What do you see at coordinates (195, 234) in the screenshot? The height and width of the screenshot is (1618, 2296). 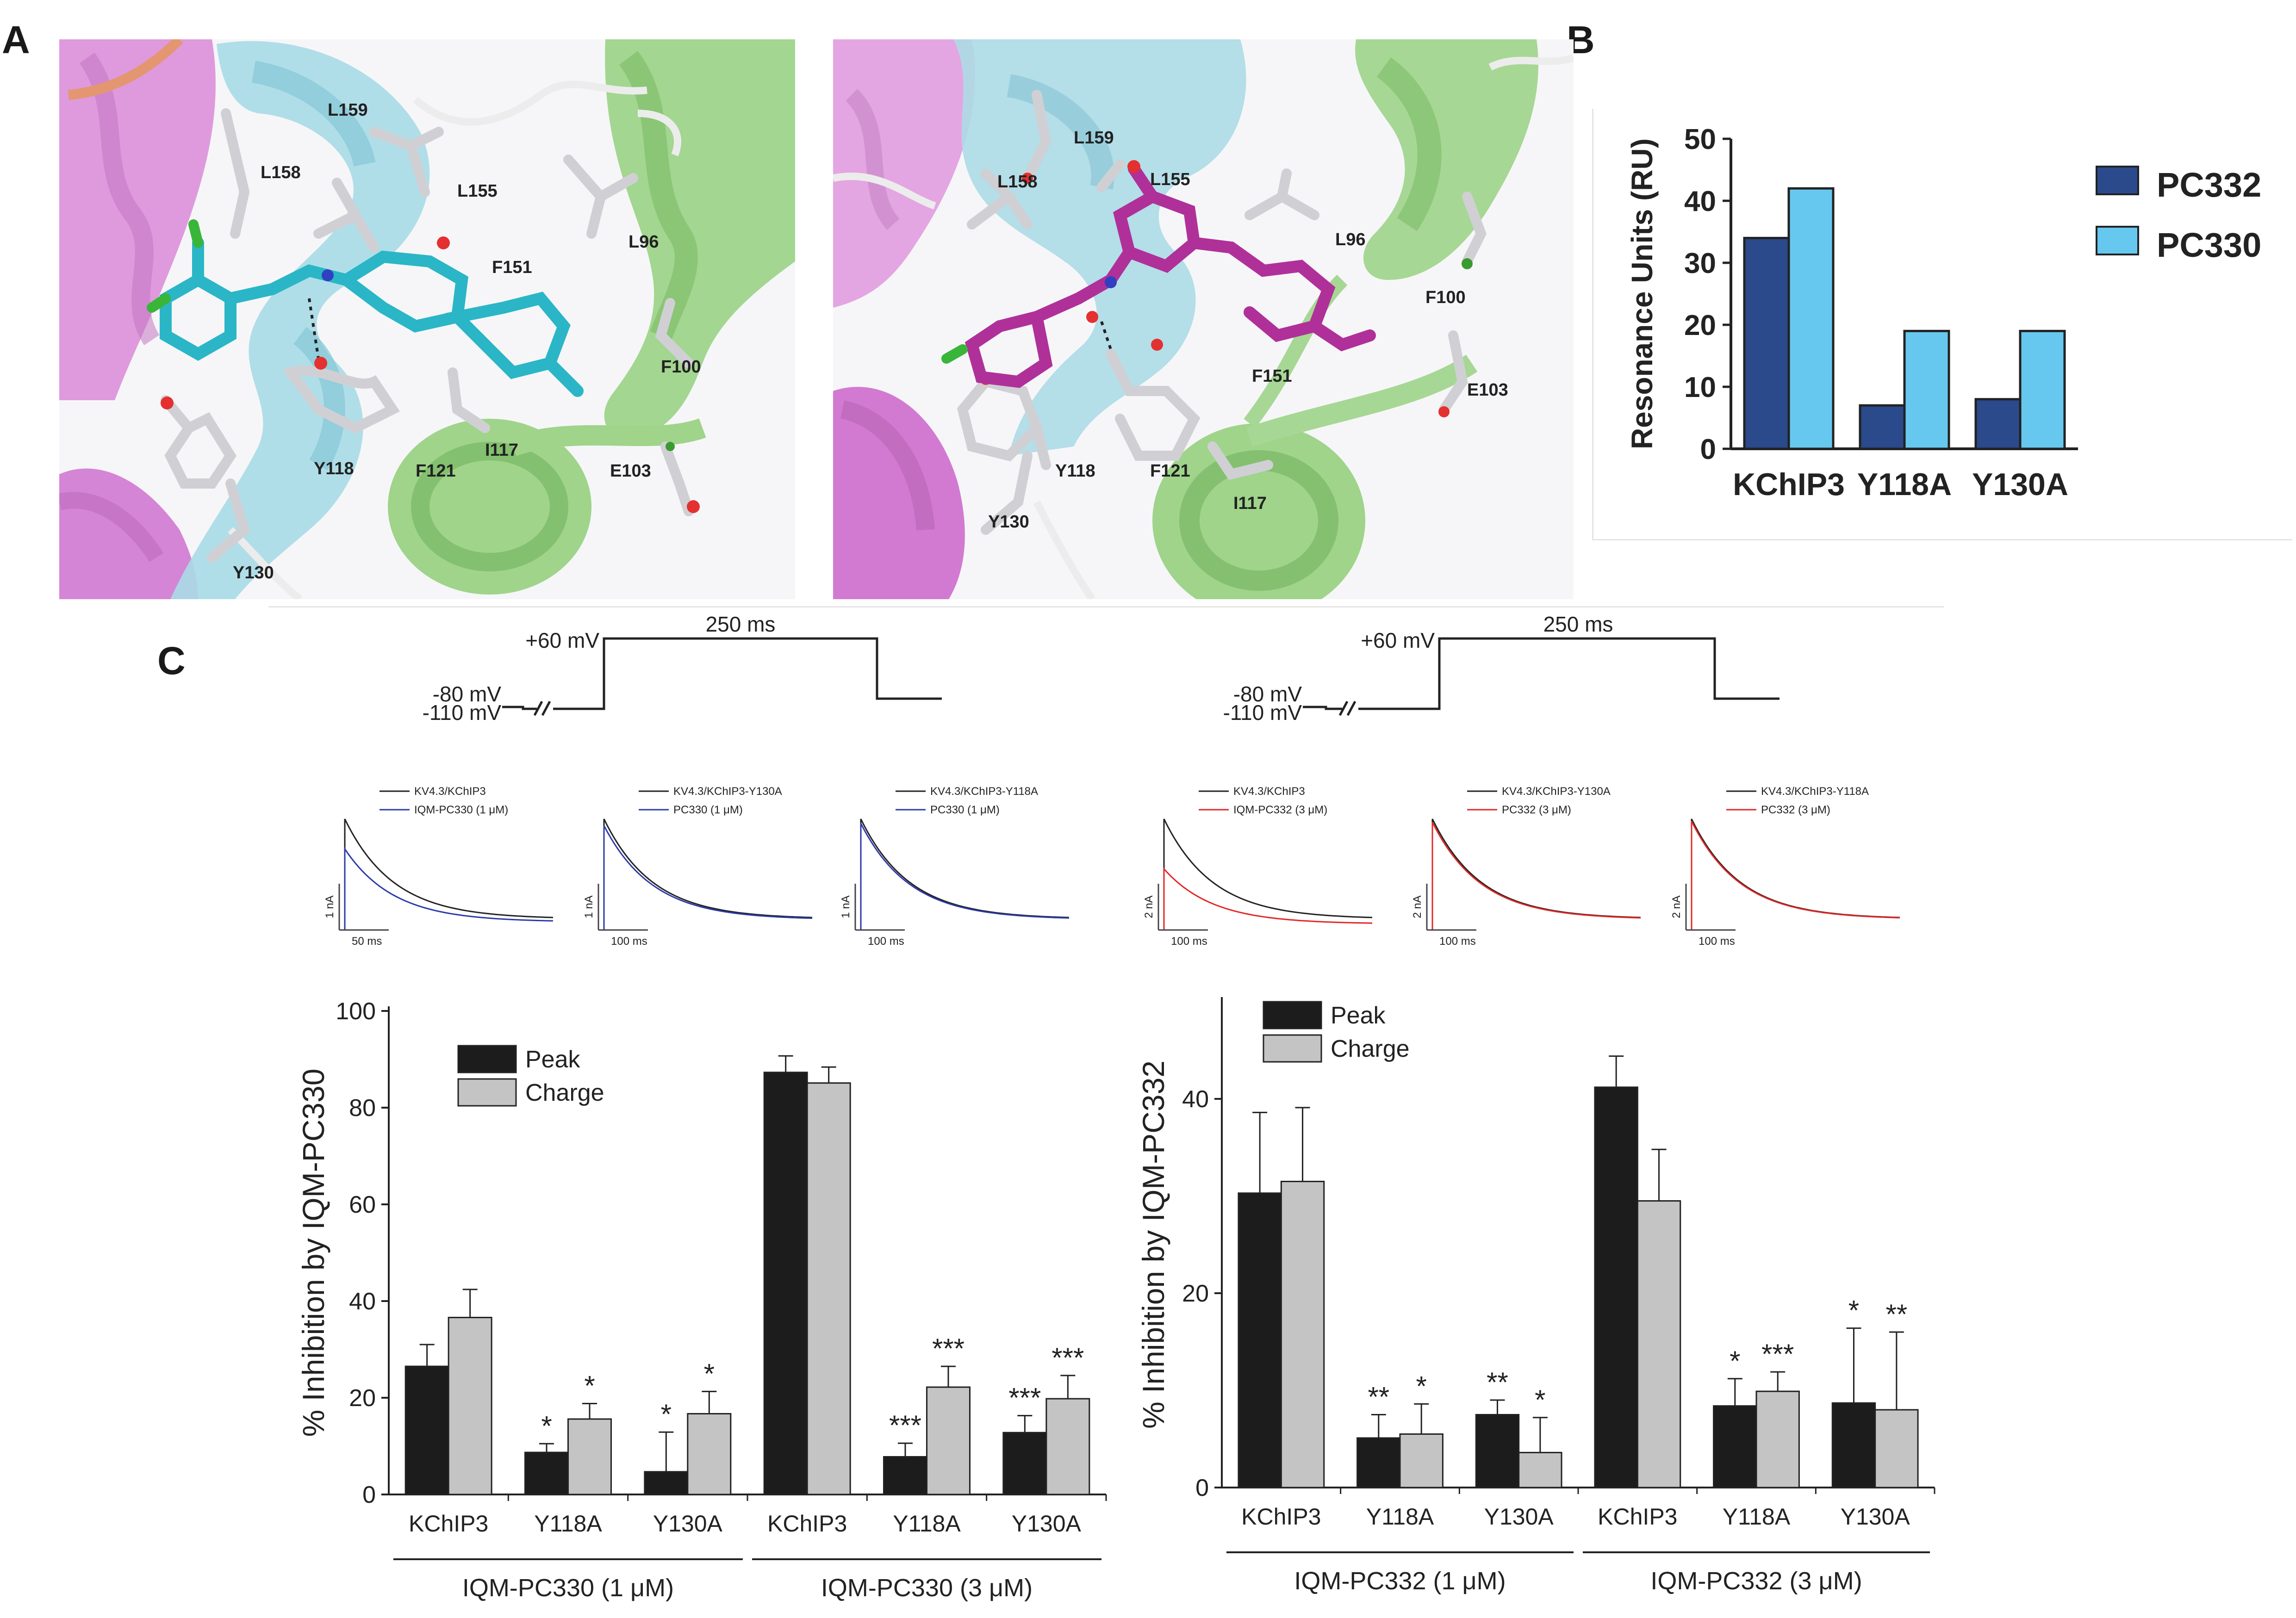 I see `ligand-chlorine-top` at bounding box center [195, 234].